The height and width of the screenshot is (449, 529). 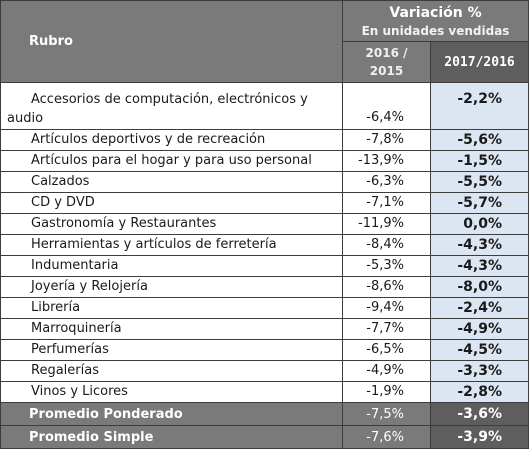 I want to click on value-2016: -1,9%, so click(x=386, y=392).